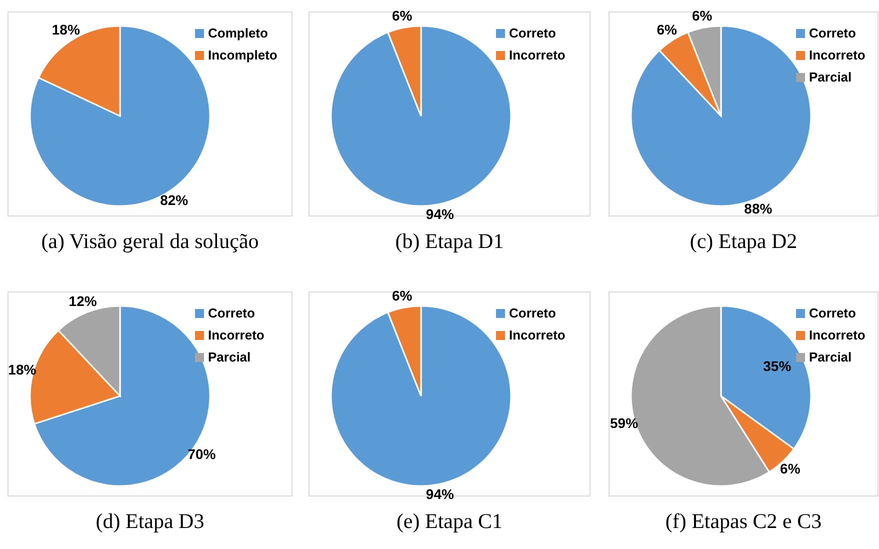 The height and width of the screenshot is (549, 879). Describe the element at coordinates (150, 521) in the screenshot. I see `text: (d) Etapa D3` at that location.